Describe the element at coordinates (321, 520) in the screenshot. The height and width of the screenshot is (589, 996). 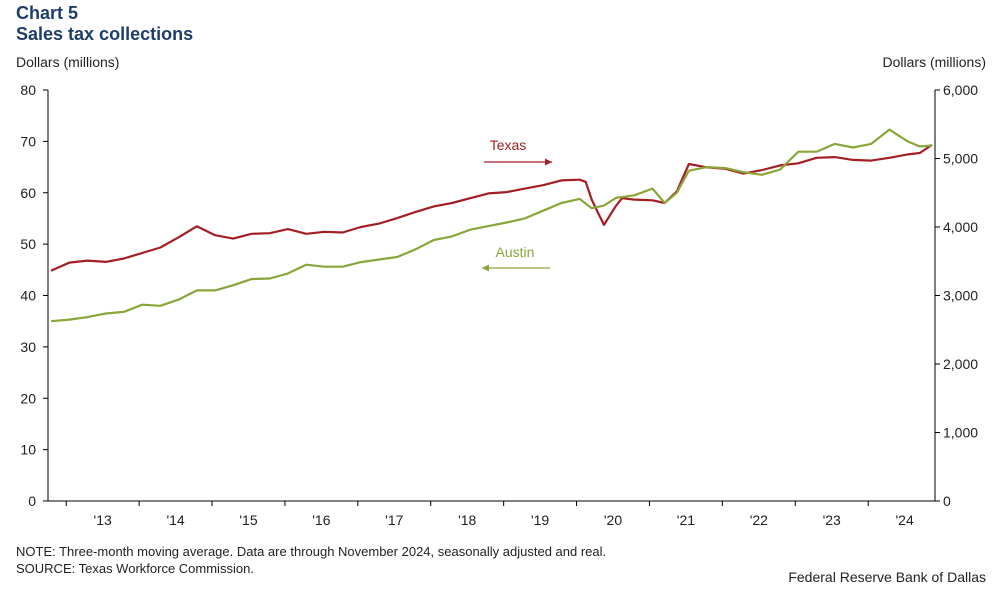
I see `x-tick-label: '16` at that location.